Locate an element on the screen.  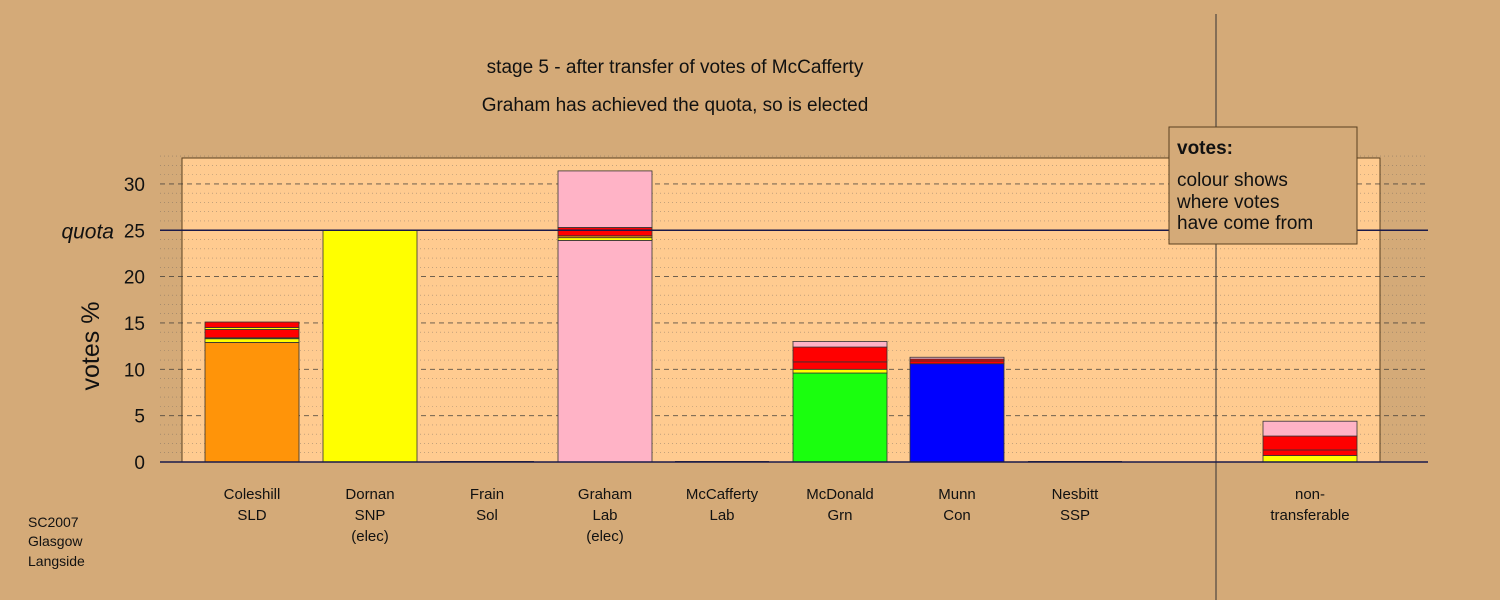
category-name: McDonald is located at coordinates (840, 494).